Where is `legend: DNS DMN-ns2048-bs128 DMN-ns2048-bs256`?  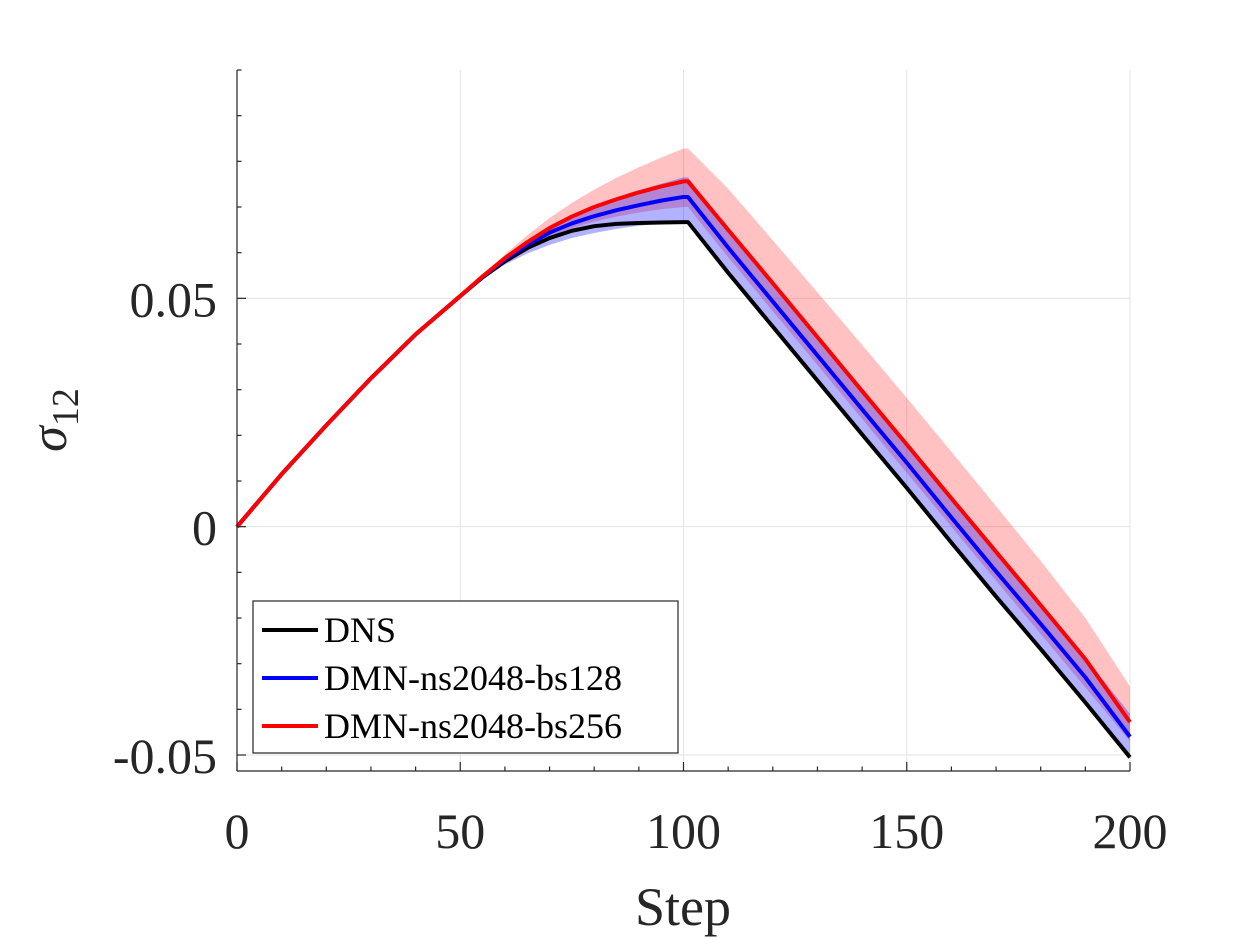
legend: DNS DMN-ns2048-bs128 DMN-ns2048-bs256 is located at coordinates (465, 677).